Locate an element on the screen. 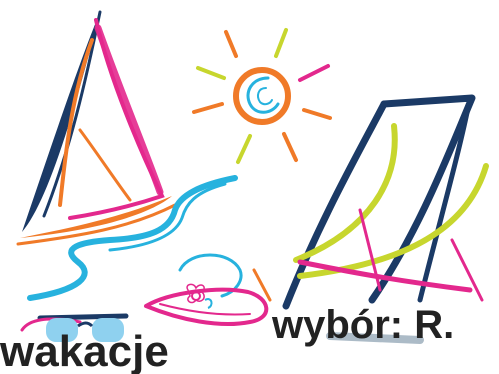  caption-vacation: wakacje is located at coordinates (84, 350).